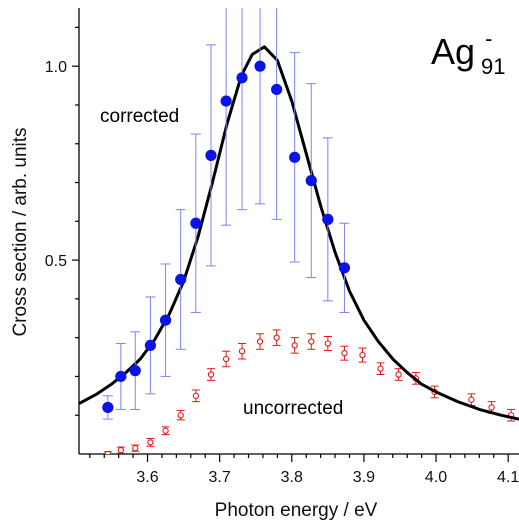 This screenshot has height=523, width=519. What do you see at coordinates (56, 67) in the screenshot?
I see `y-tick-label: 1.0` at bounding box center [56, 67].